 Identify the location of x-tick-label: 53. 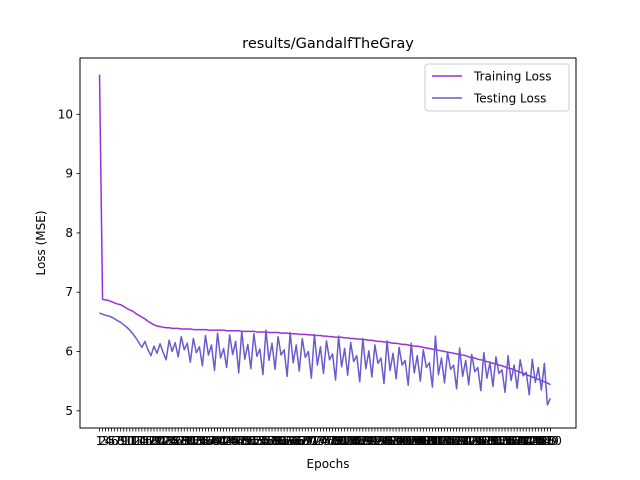
(256, 441).